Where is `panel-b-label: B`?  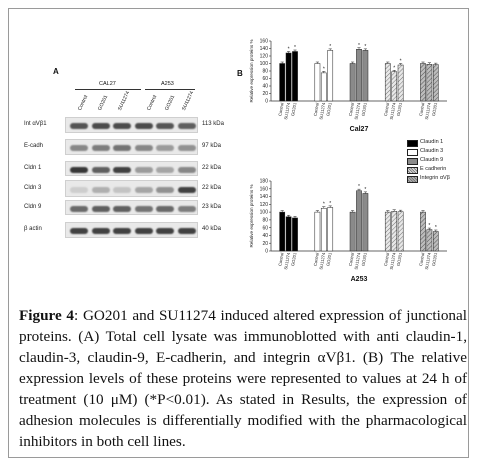 panel-b-label: B is located at coordinates (240, 73).